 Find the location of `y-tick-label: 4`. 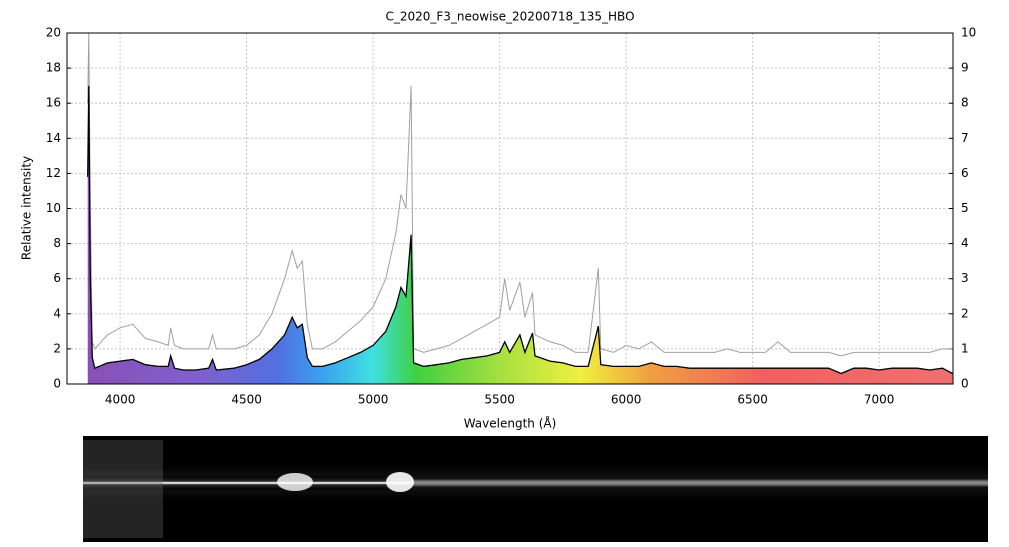

y-tick-label: 4 is located at coordinates (57, 313).